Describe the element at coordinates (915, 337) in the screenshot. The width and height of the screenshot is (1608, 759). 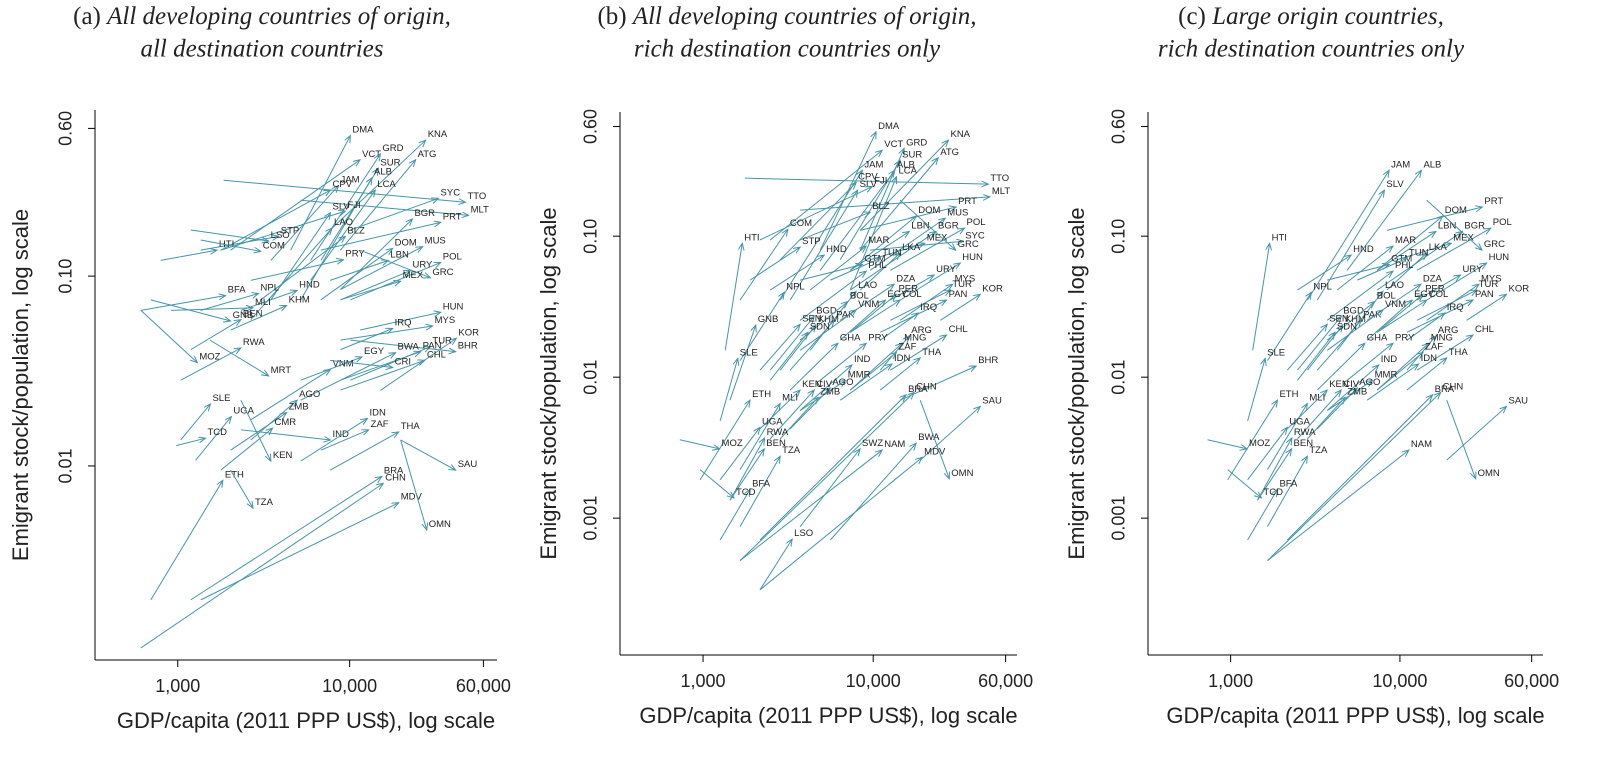
I see `arrow-label: MNG` at that location.